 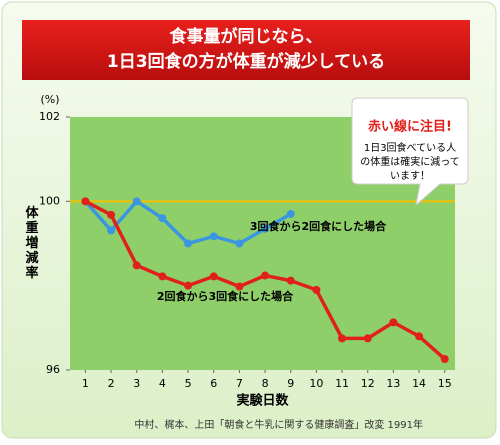 I want to click on title-banner, so click(x=246, y=50).